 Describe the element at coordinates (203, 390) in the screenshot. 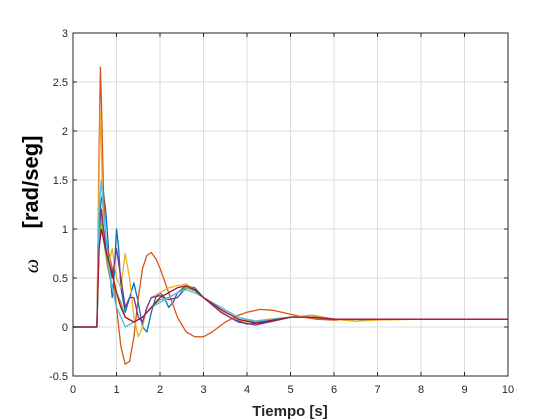

I see `x-tick-label: 3` at that location.